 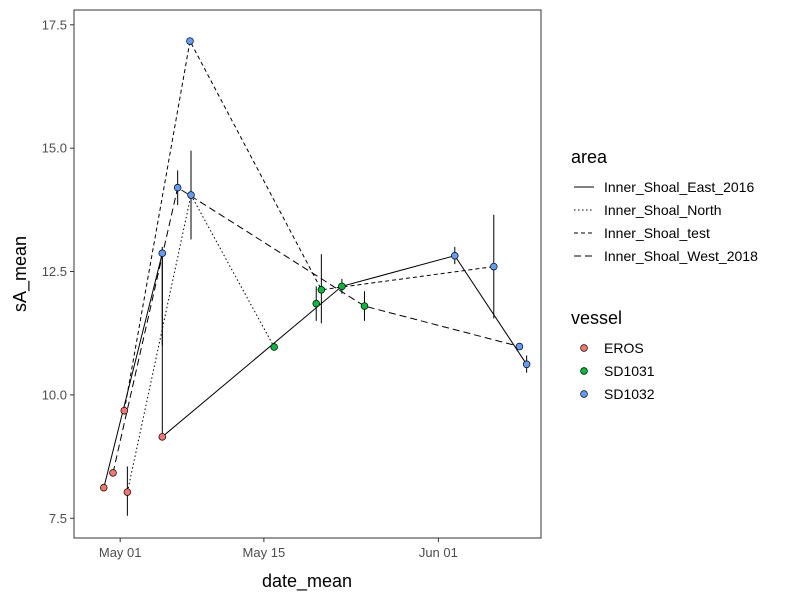 I want to click on legend-vessel-label: SD1032, so click(x=629, y=394).